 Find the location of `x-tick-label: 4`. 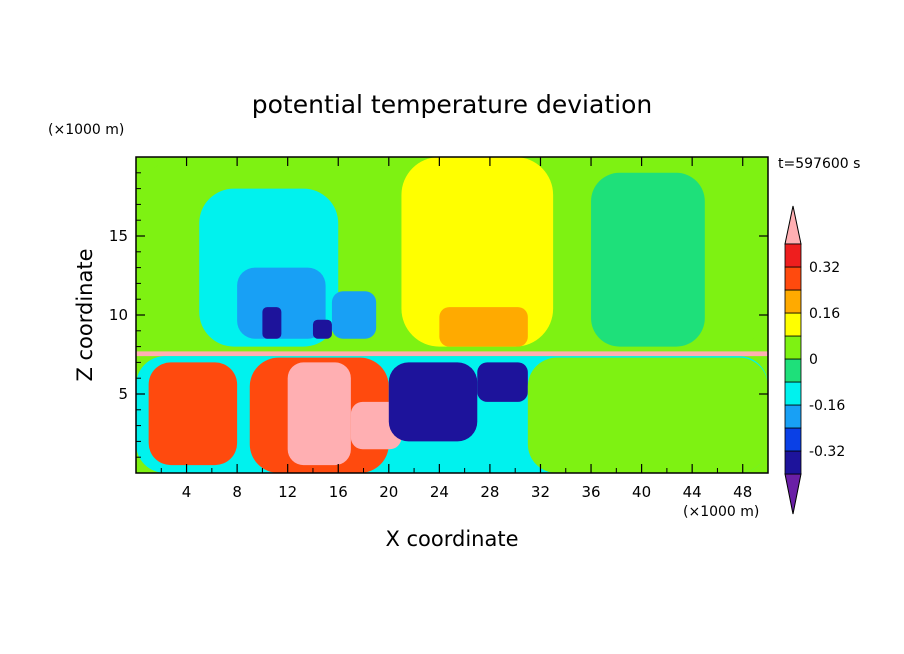

x-tick-label: 4 is located at coordinates (187, 492).